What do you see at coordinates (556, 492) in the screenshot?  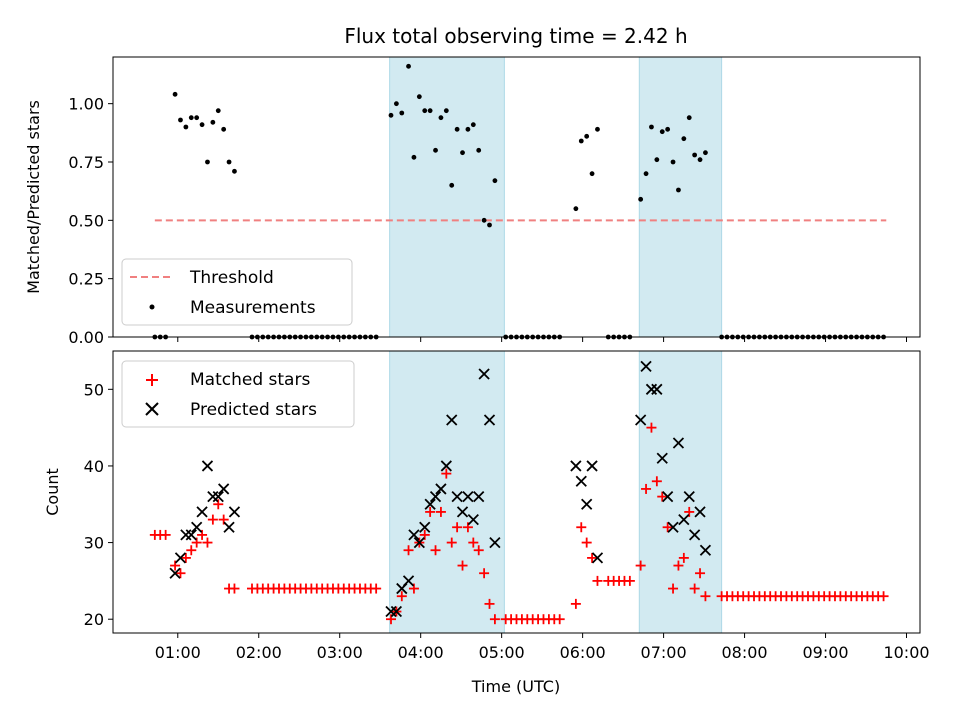 I see `observing-windows` at bounding box center [556, 492].